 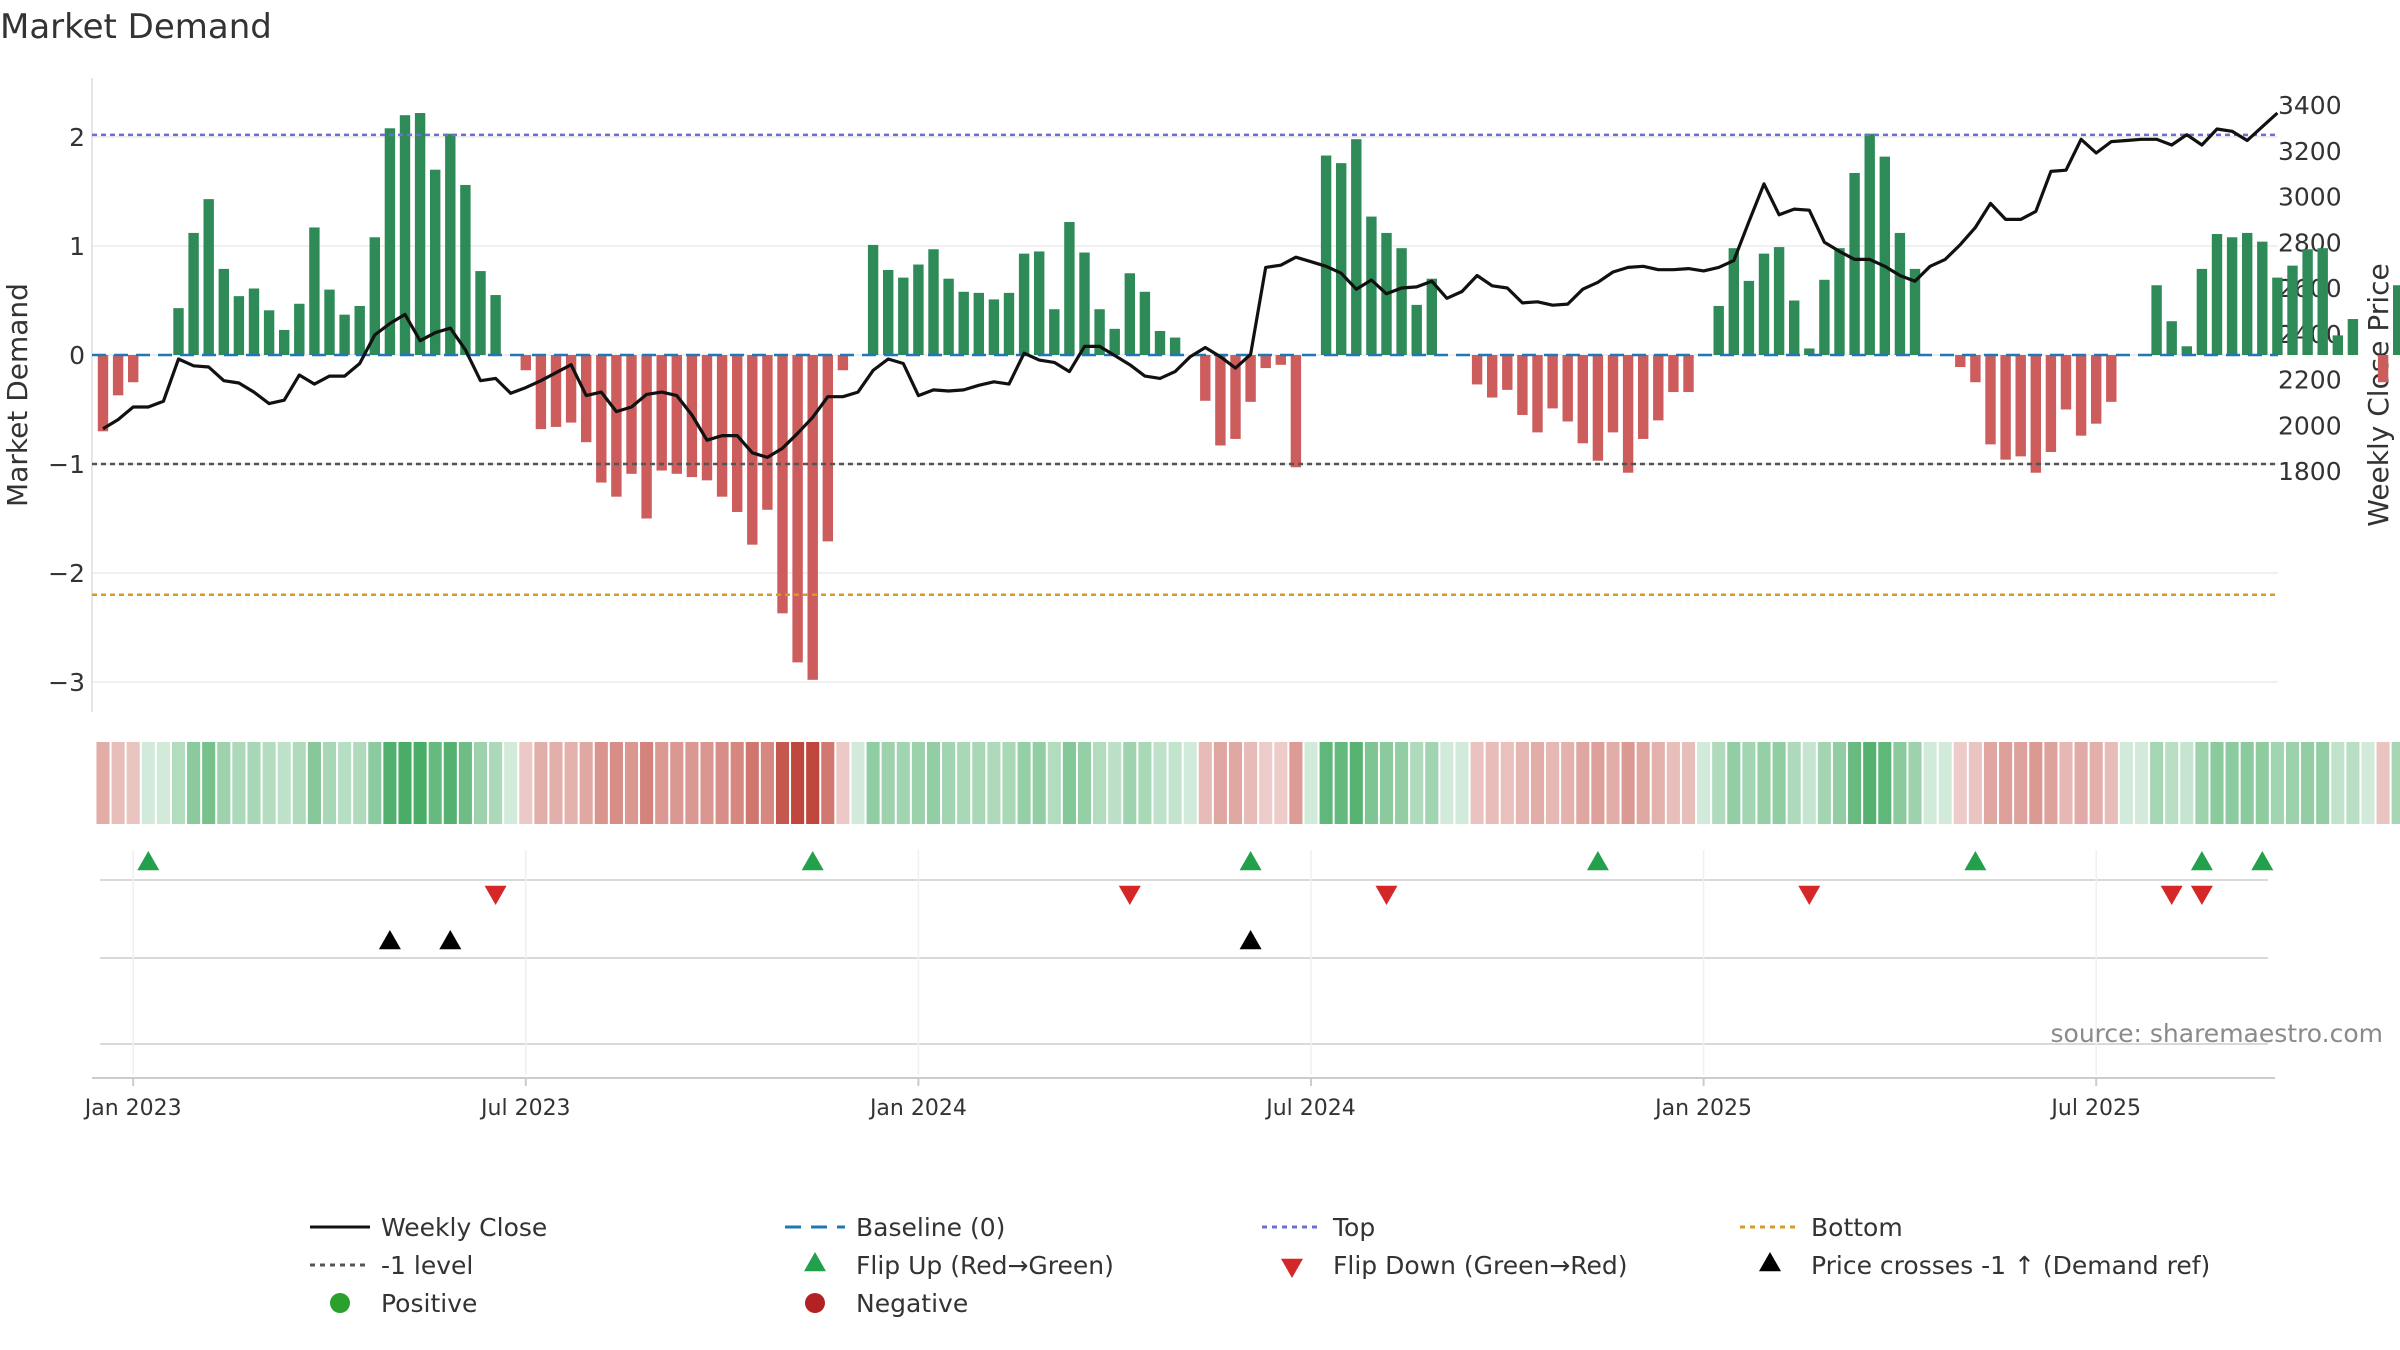 What do you see at coordinates (2095, 1108) in the screenshot?
I see `x-tick-label: Jul 2025` at bounding box center [2095, 1108].